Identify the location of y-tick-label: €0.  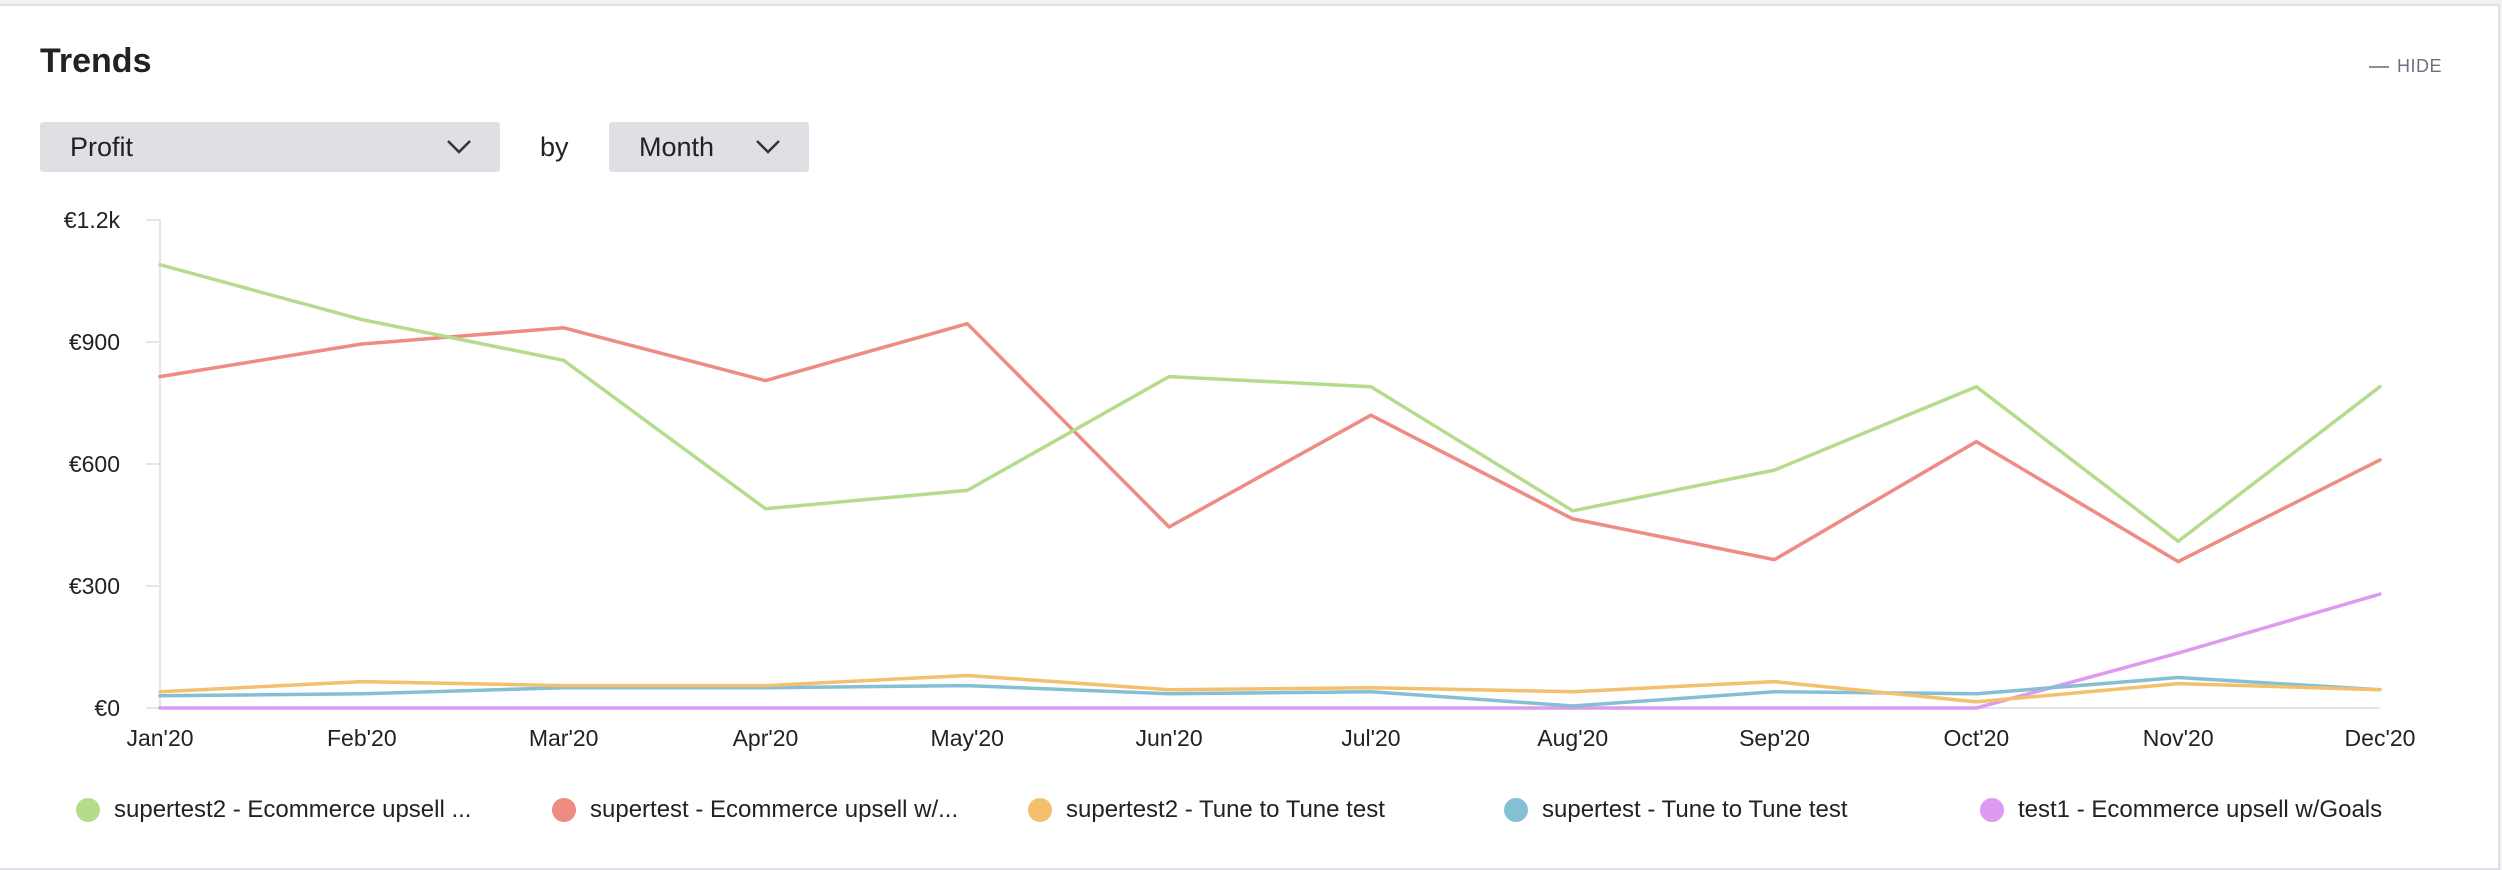
(107, 708).